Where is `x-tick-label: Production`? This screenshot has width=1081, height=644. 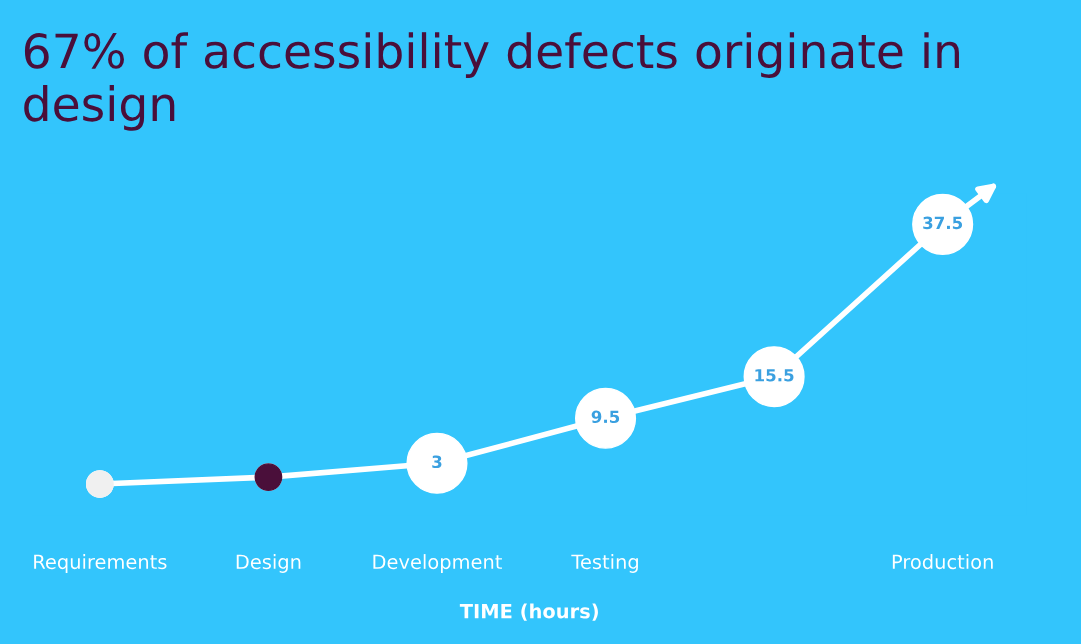 x-tick-label: Production is located at coordinates (942, 562).